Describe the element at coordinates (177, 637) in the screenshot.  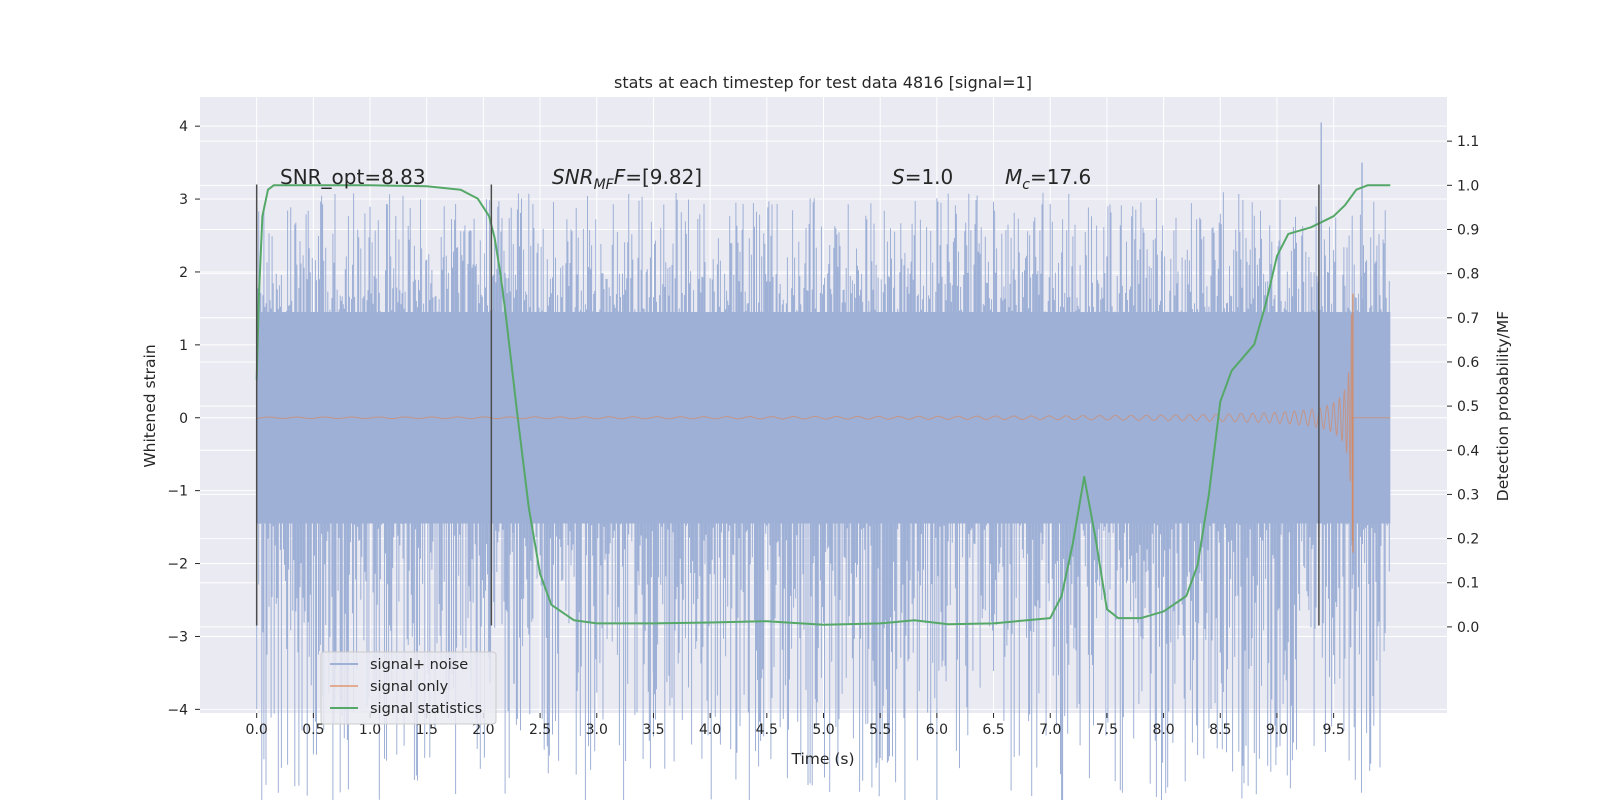
I see `y-tick-label: −3` at that location.